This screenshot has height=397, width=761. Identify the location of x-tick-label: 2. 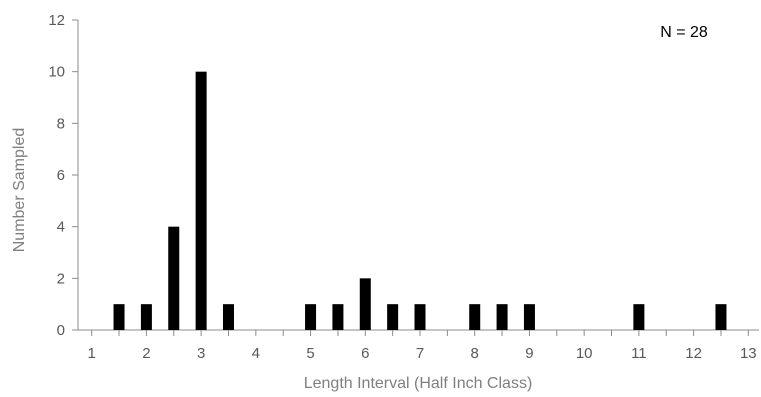
(146, 353).